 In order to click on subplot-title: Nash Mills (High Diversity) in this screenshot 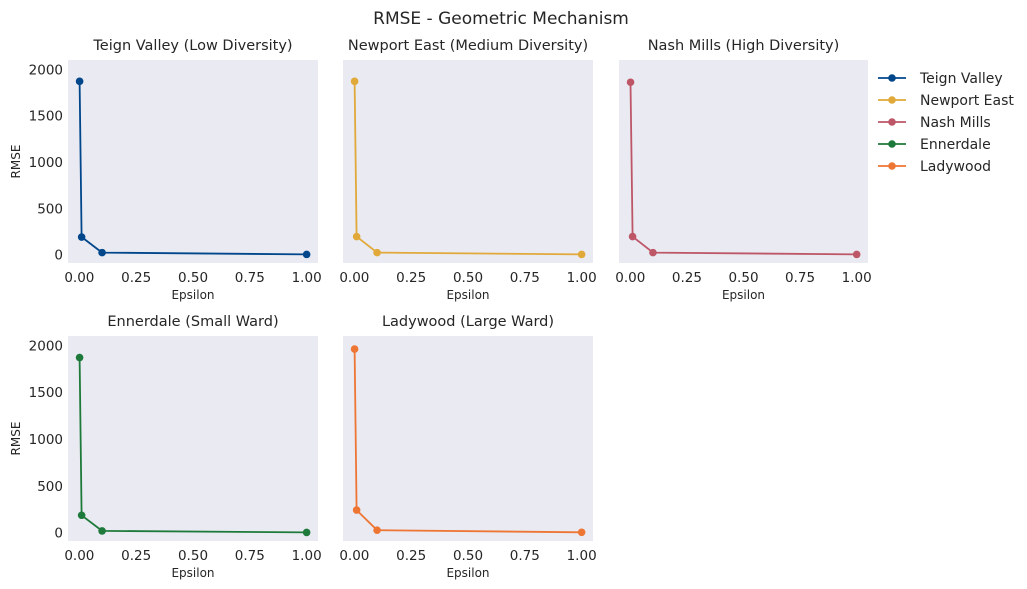, I will do `click(744, 46)`.